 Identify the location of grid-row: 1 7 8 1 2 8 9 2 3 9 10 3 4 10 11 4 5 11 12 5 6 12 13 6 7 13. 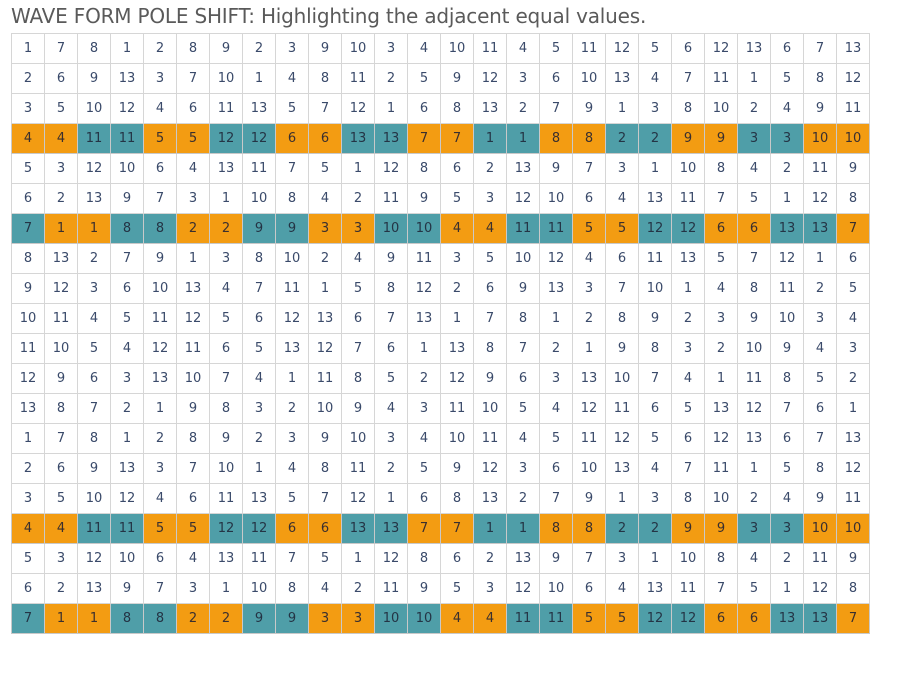
(440, 438).